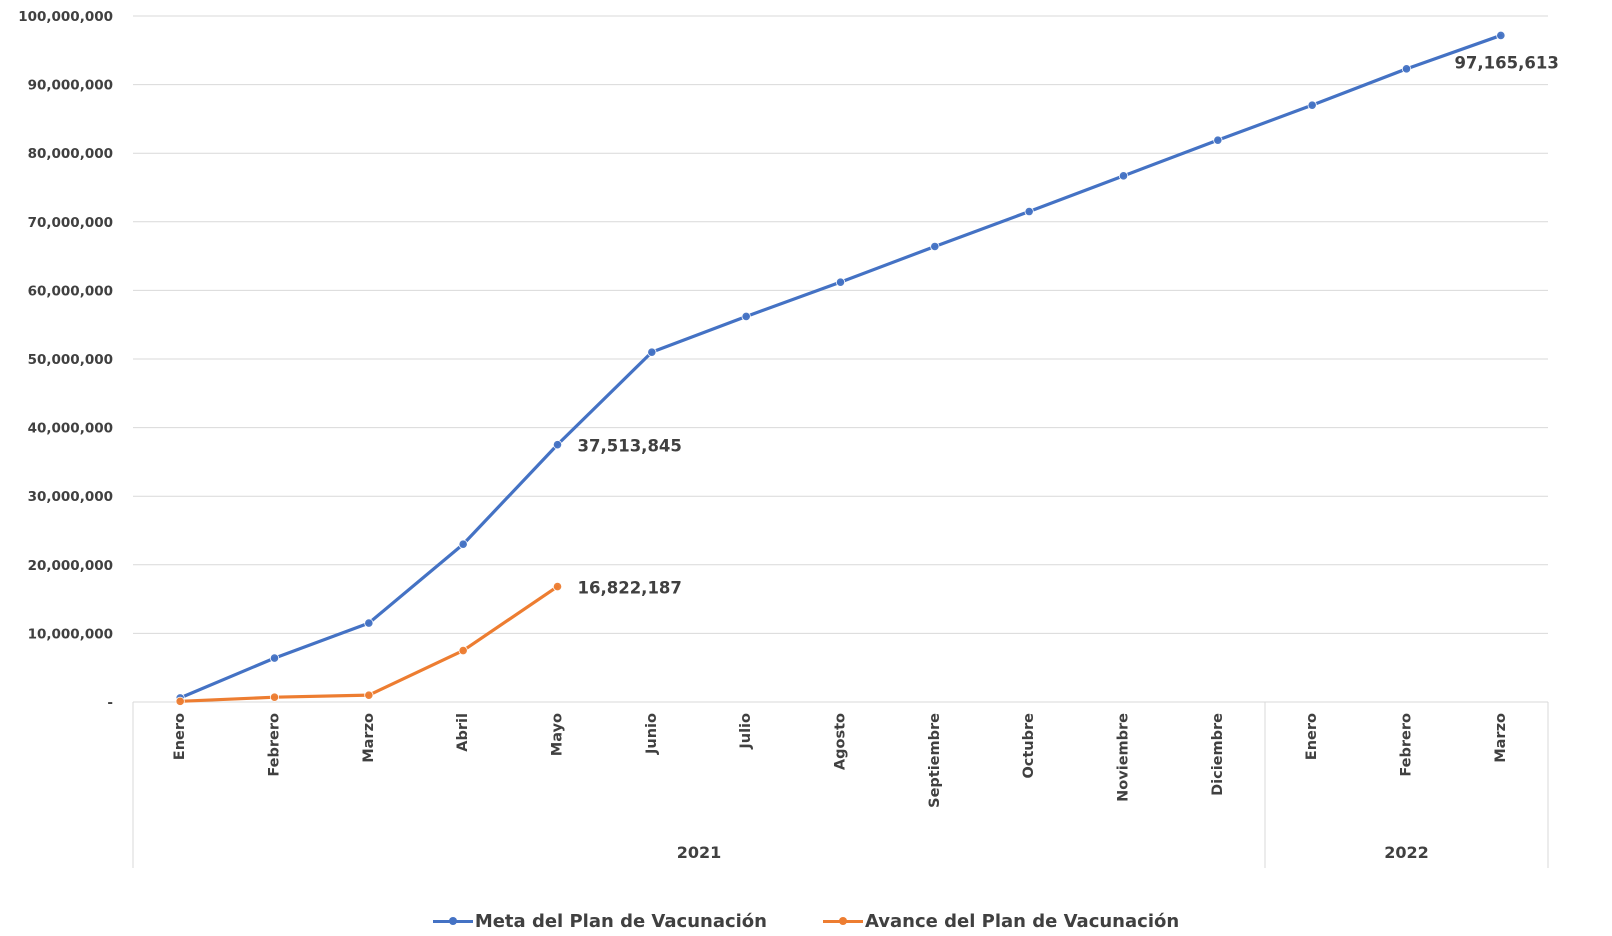  Describe the element at coordinates (746, 731) in the screenshot. I see `x-tick-label: Julio` at that location.